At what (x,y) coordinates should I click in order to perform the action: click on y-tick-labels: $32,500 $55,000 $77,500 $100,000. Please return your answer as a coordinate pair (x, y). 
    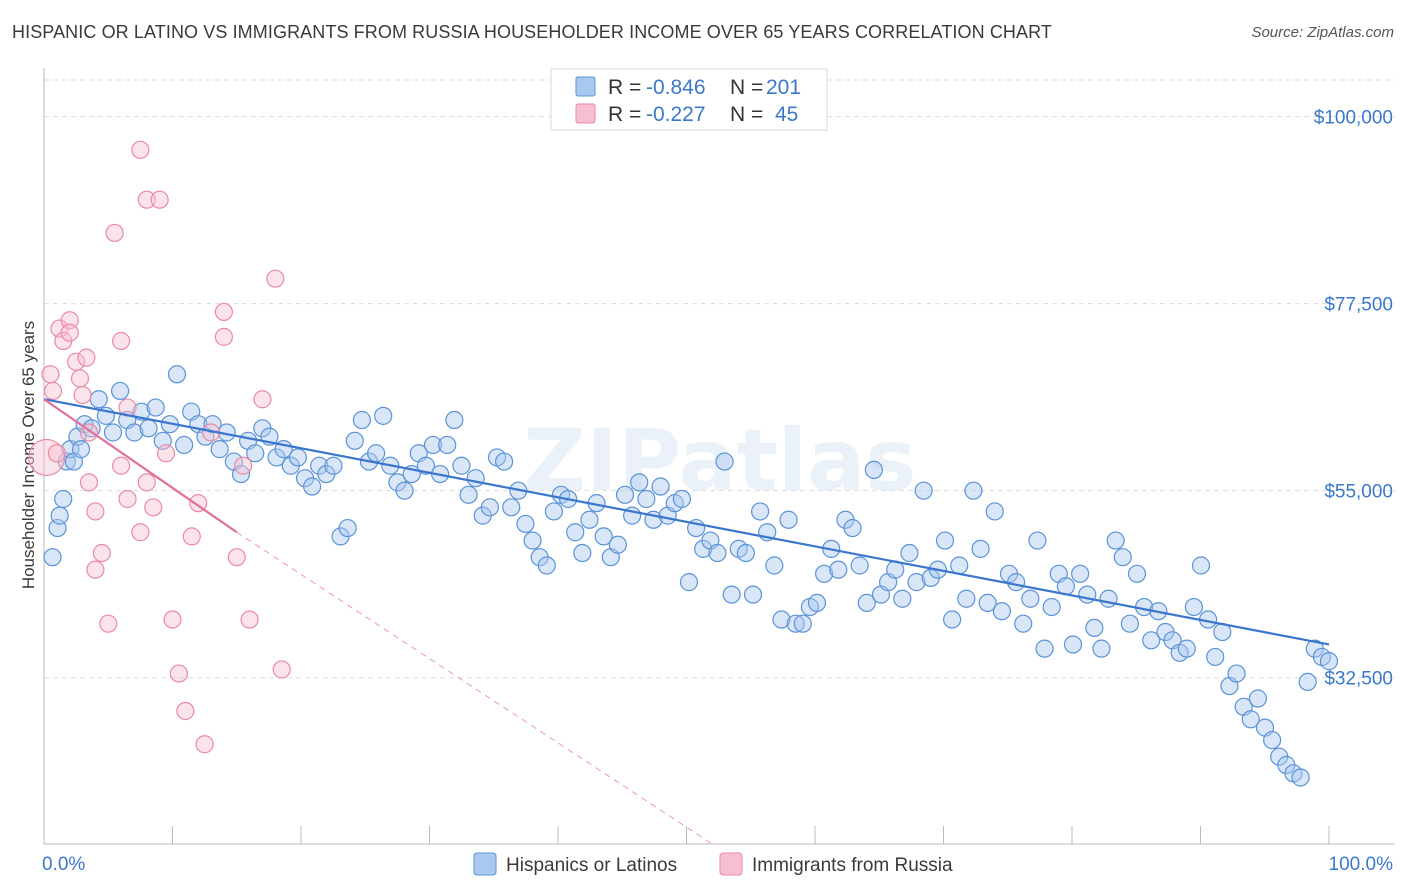
    Looking at the image, I should click on (1353, 399).